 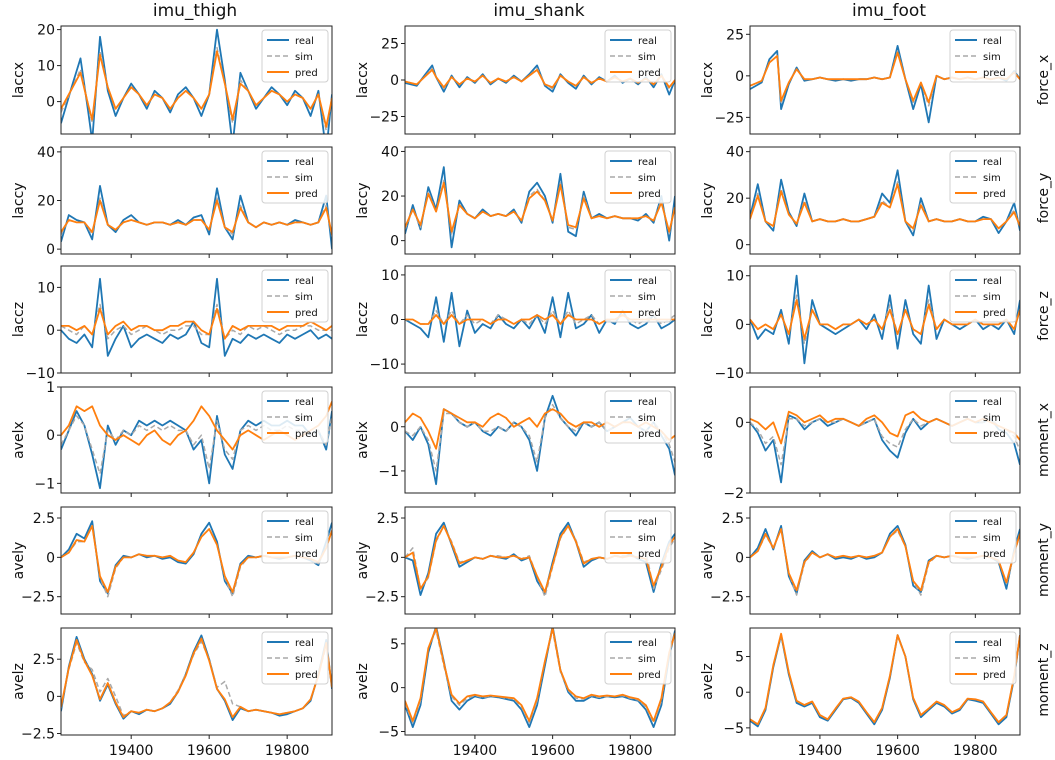 What do you see at coordinates (363, 681) in the screenshot?
I see `y-axis-label: avelz` at bounding box center [363, 681].